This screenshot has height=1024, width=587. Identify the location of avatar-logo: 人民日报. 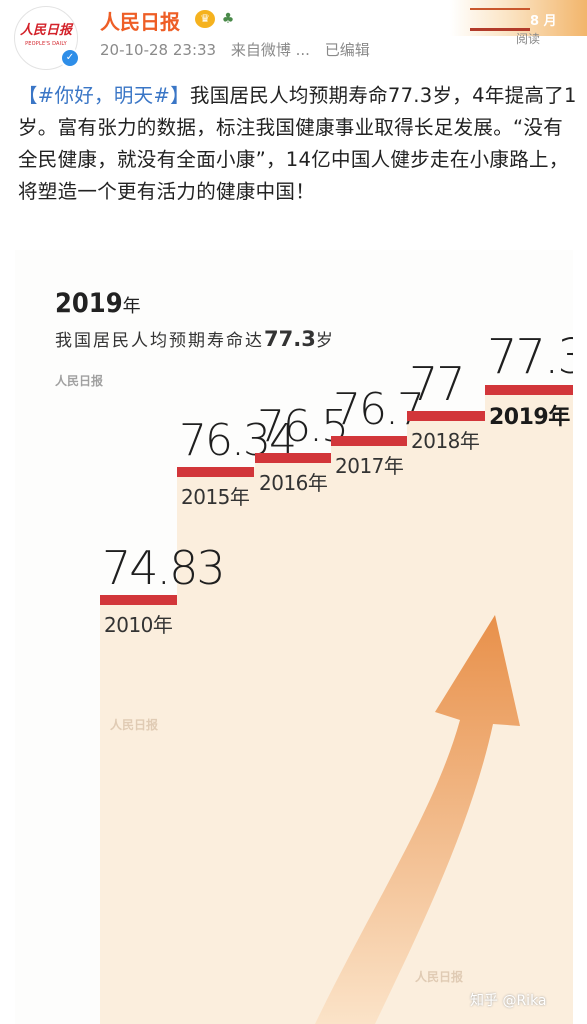
(45, 30).